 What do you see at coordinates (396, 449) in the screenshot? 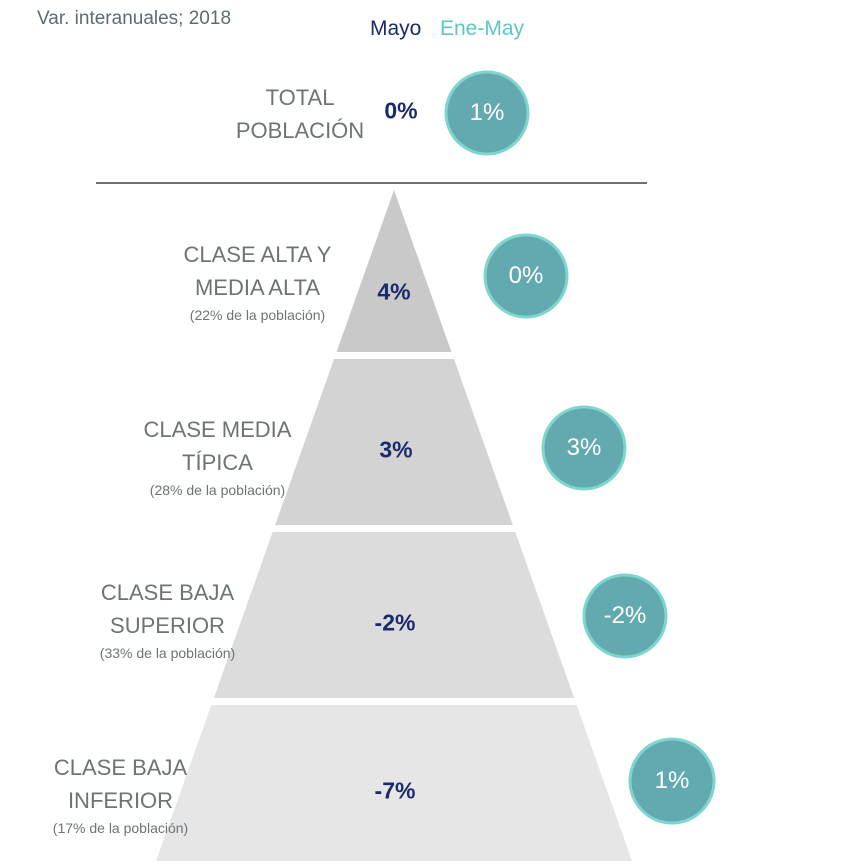
I see `row-mayo-value: 3%` at bounding box center [396, 449].